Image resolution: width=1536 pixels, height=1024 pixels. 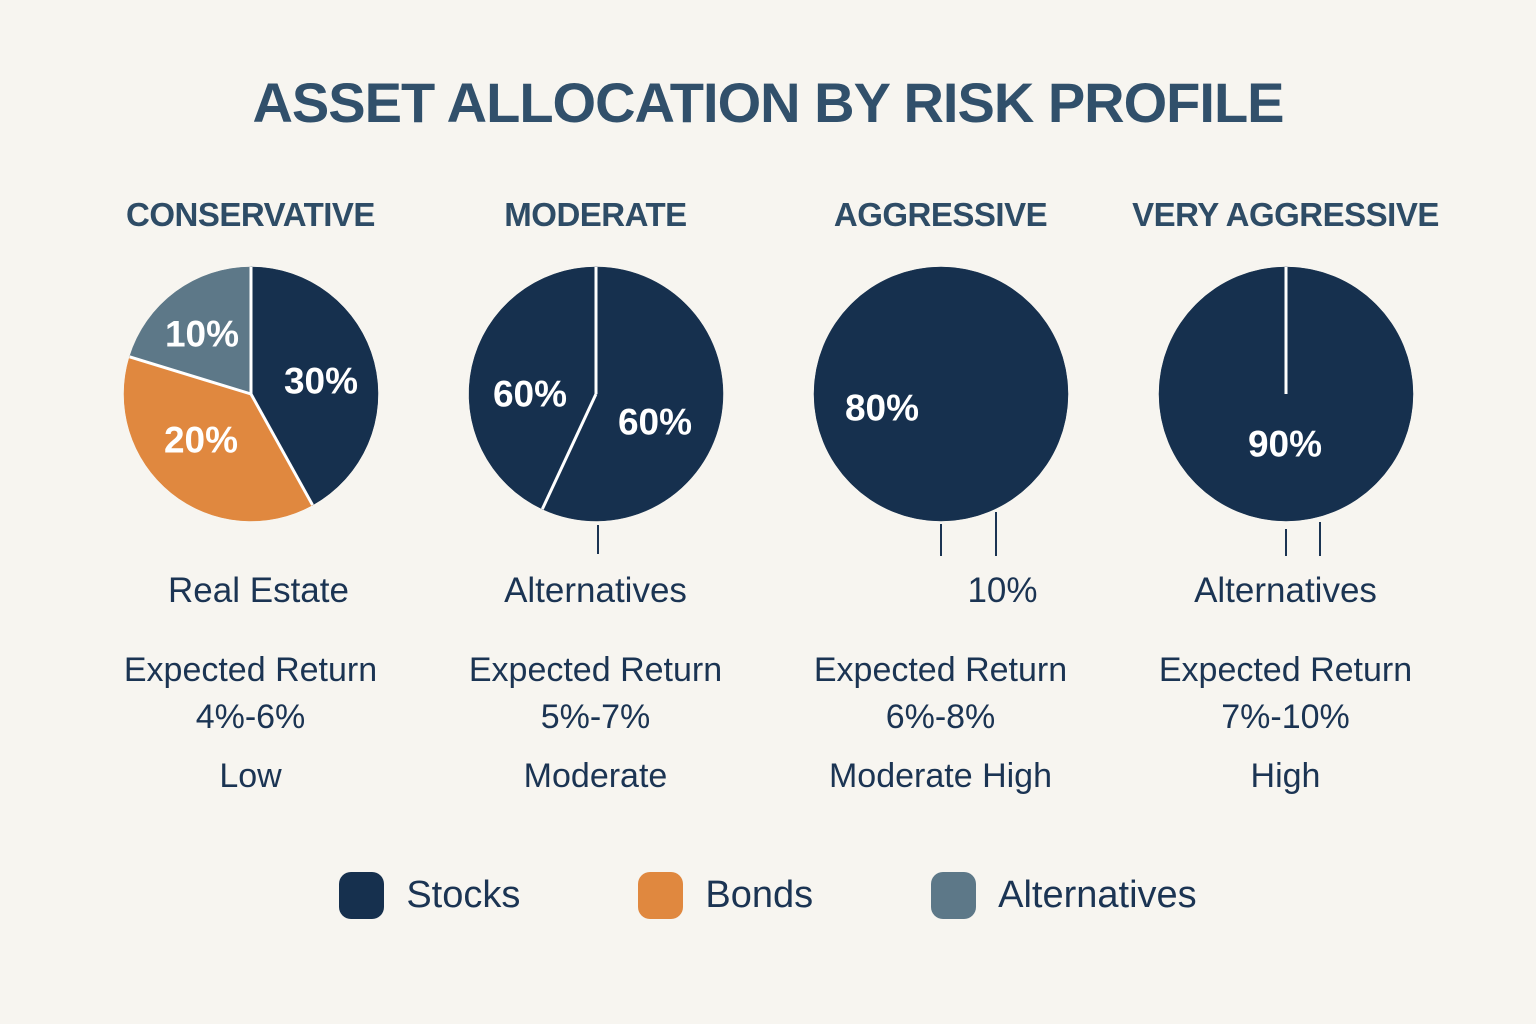 What do you see at coordinates (595, 717) in the screenshot?
I see `expected-return-range: 5%-7%` at bounding box center [595, 717].